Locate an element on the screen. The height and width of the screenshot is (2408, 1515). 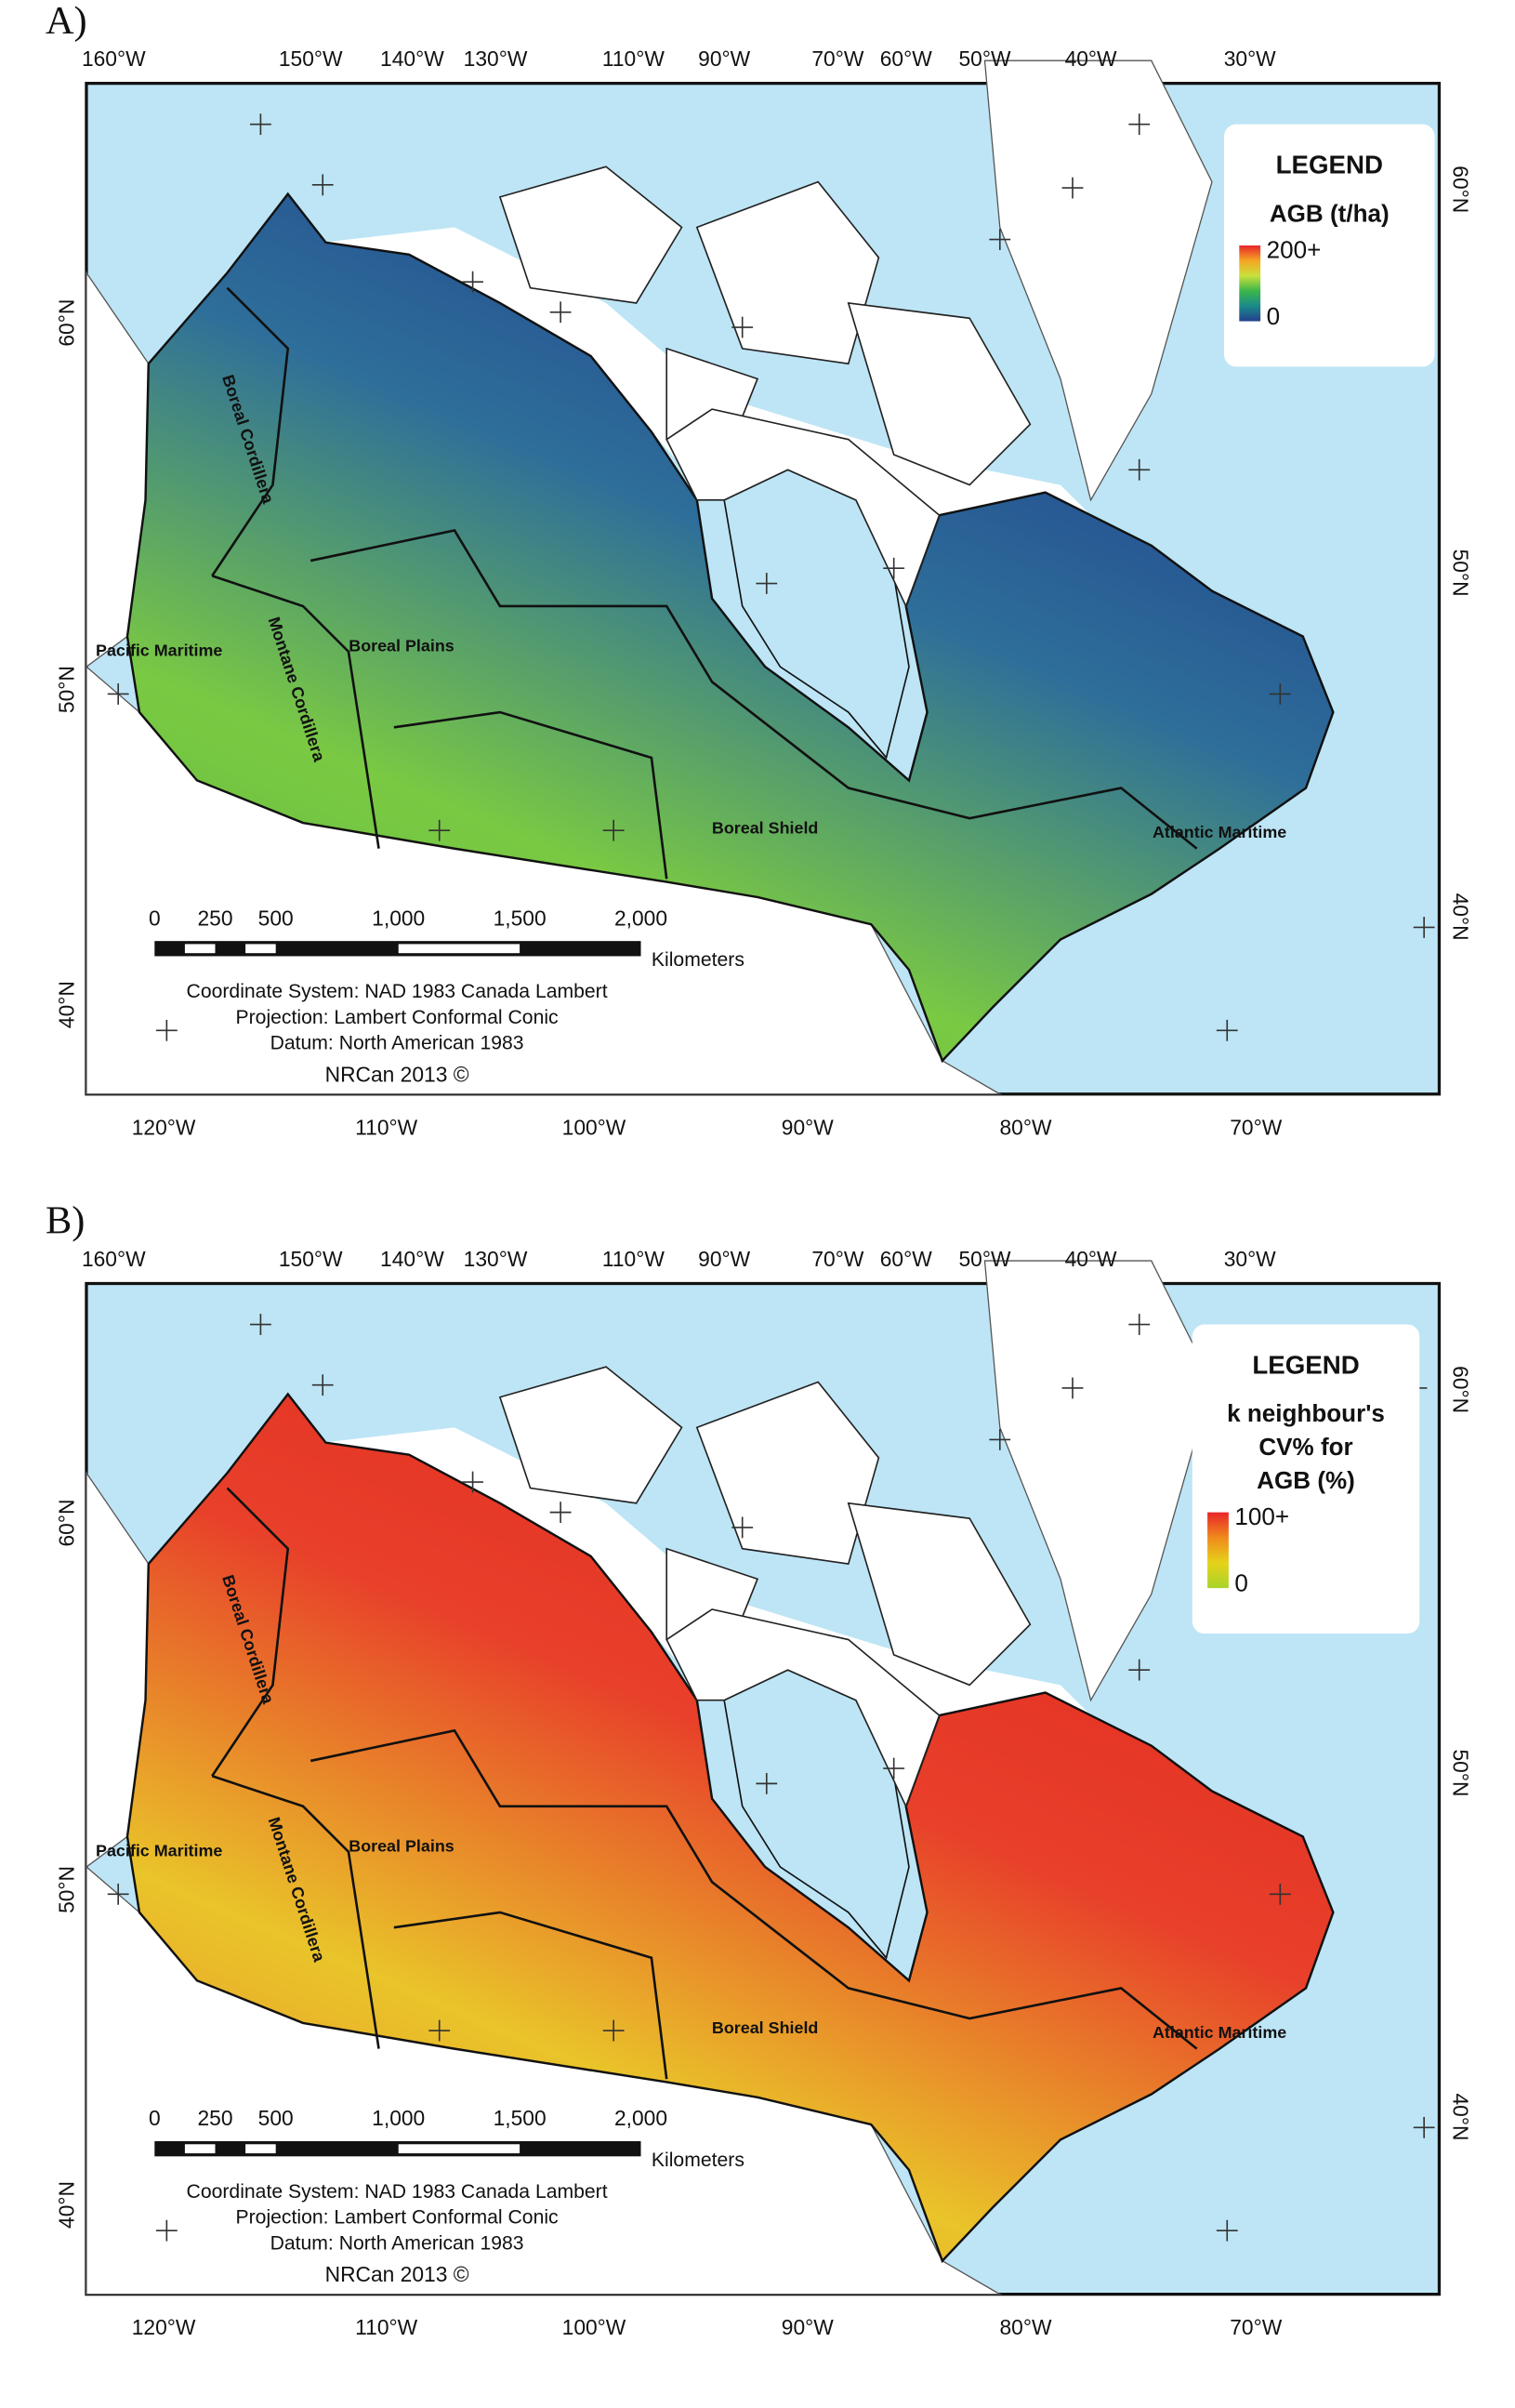
map-info: Projection: Lambert Conformal Conic is located at coordinates (398, 1017).